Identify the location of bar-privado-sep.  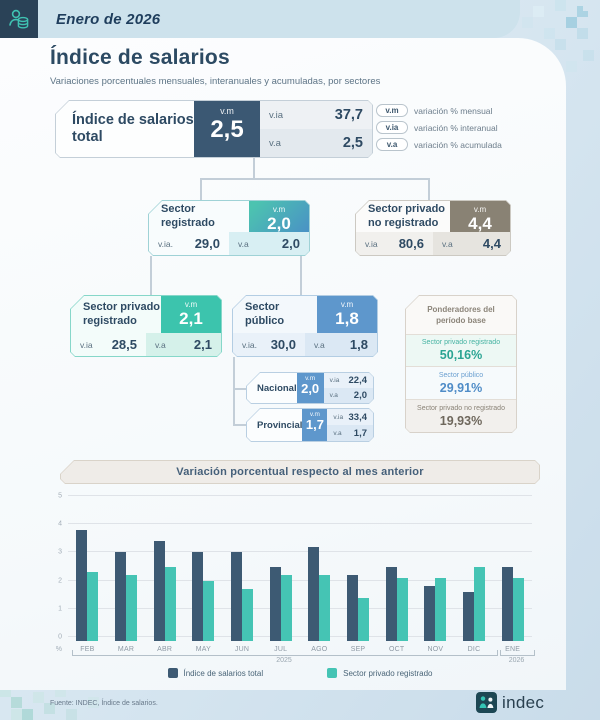
(363, 619).